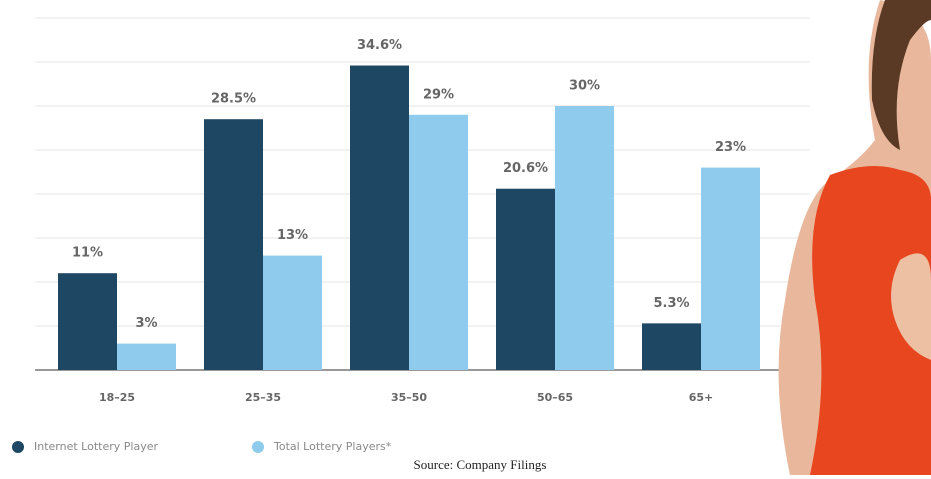 The image size is (931, 479). I want to click on value-label: 29%, so click(438, 94).